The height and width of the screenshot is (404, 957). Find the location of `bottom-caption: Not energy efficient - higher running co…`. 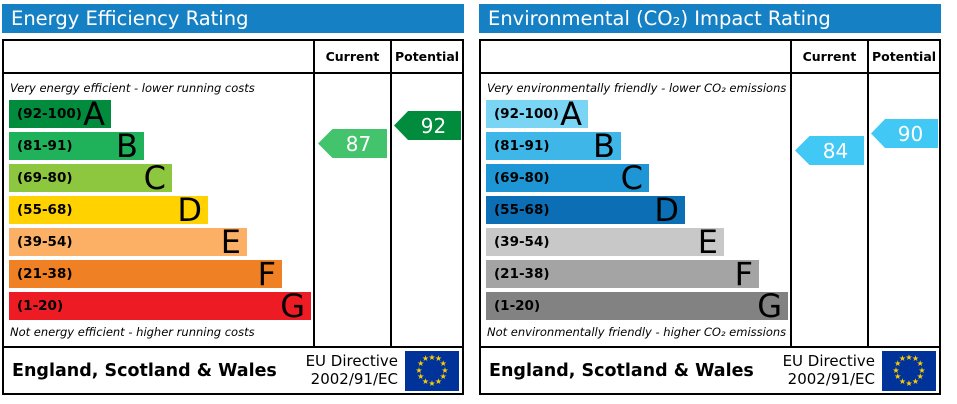

bottom-caption: Not energy efficient - higher running co… is located at coordinates (132, 332).